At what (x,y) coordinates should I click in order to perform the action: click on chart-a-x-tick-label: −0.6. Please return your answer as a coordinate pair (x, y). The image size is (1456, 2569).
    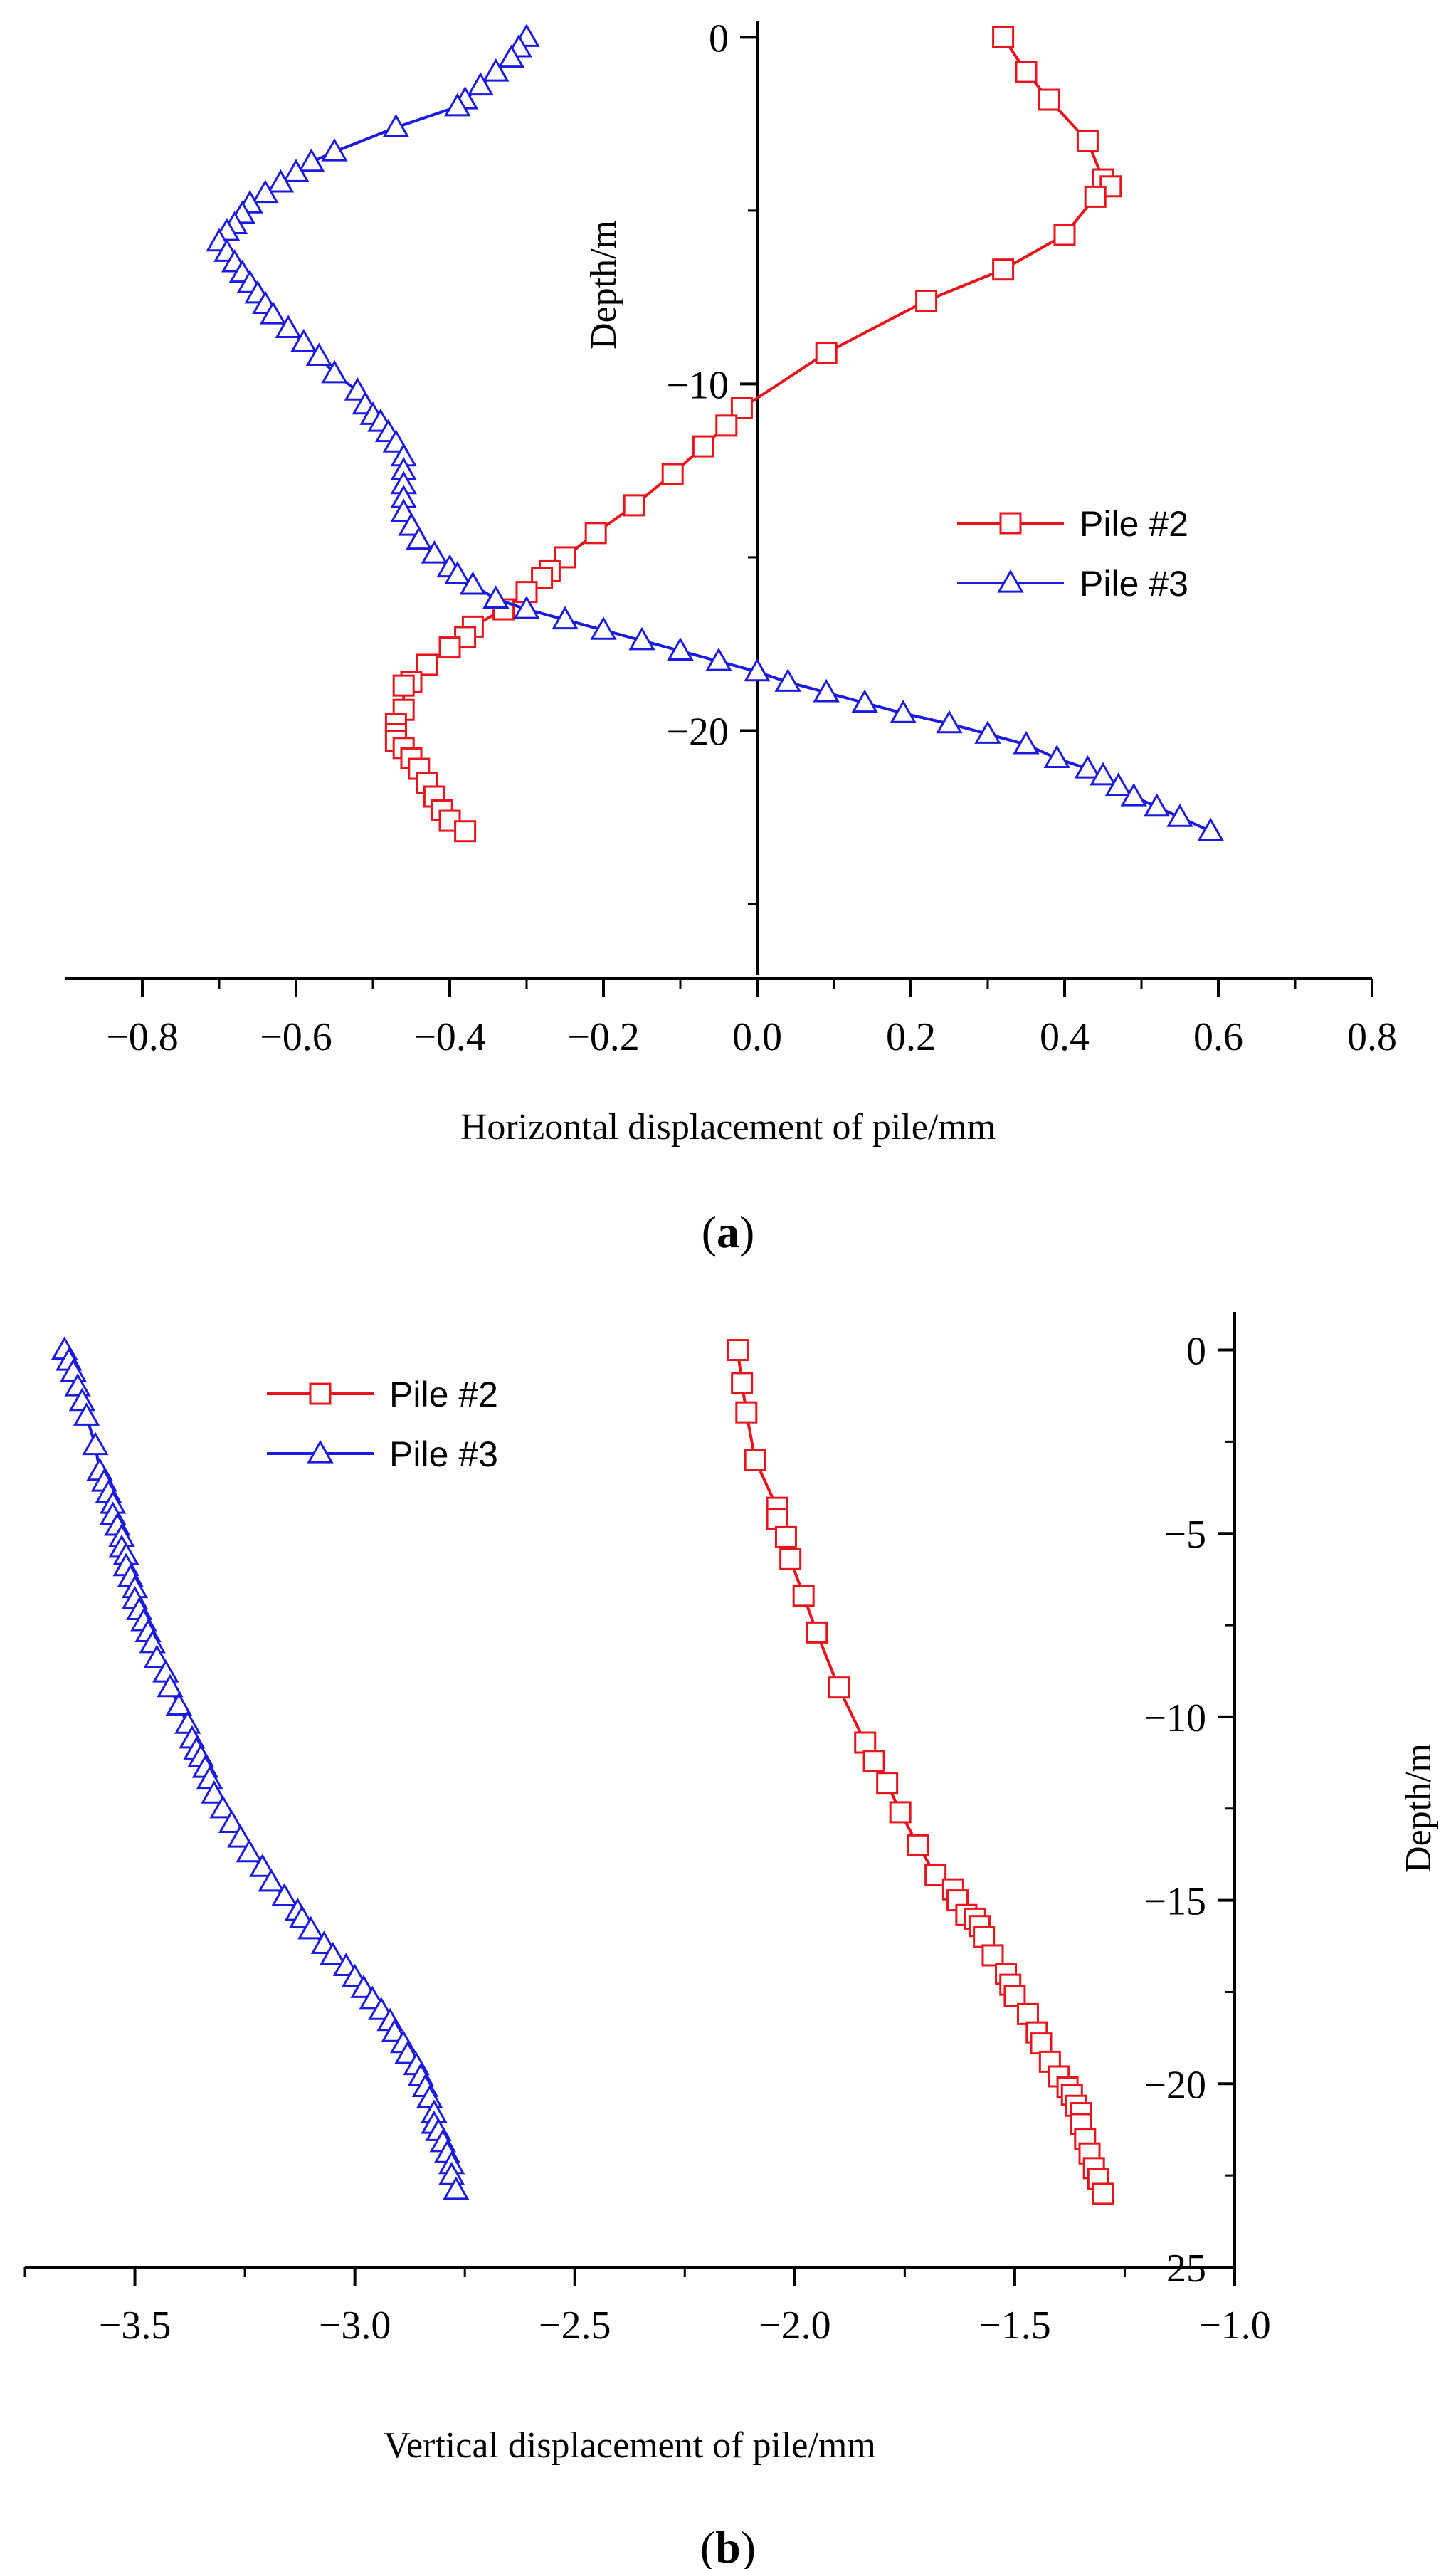
    Looking at the image, I should click on (296, 1037).